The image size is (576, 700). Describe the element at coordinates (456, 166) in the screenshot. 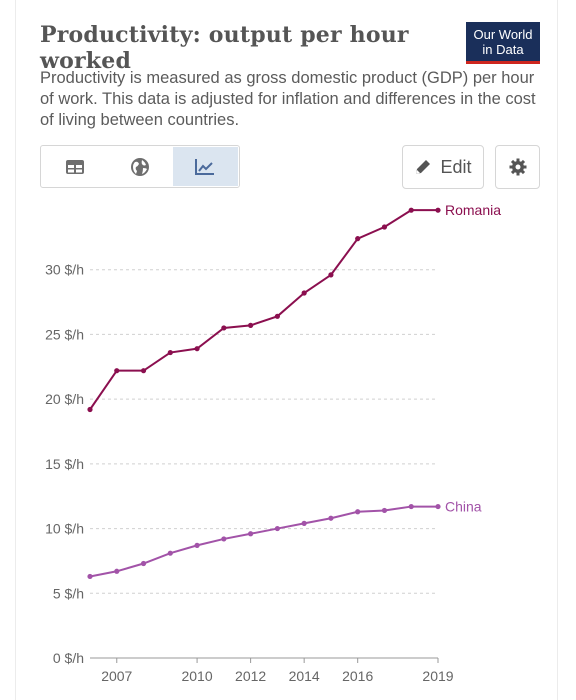

I see `edit-button-label: Edit` at that location.